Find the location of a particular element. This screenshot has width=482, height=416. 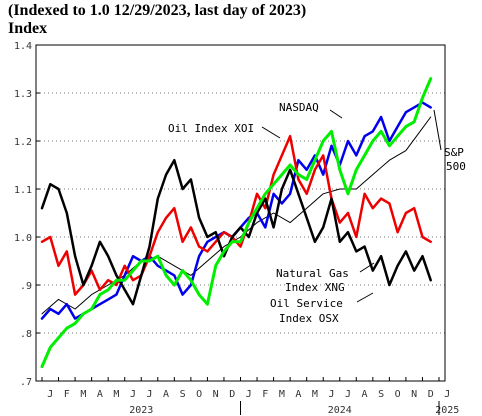

y-tick-label: 1.1 is located at coordinates (23, 190).